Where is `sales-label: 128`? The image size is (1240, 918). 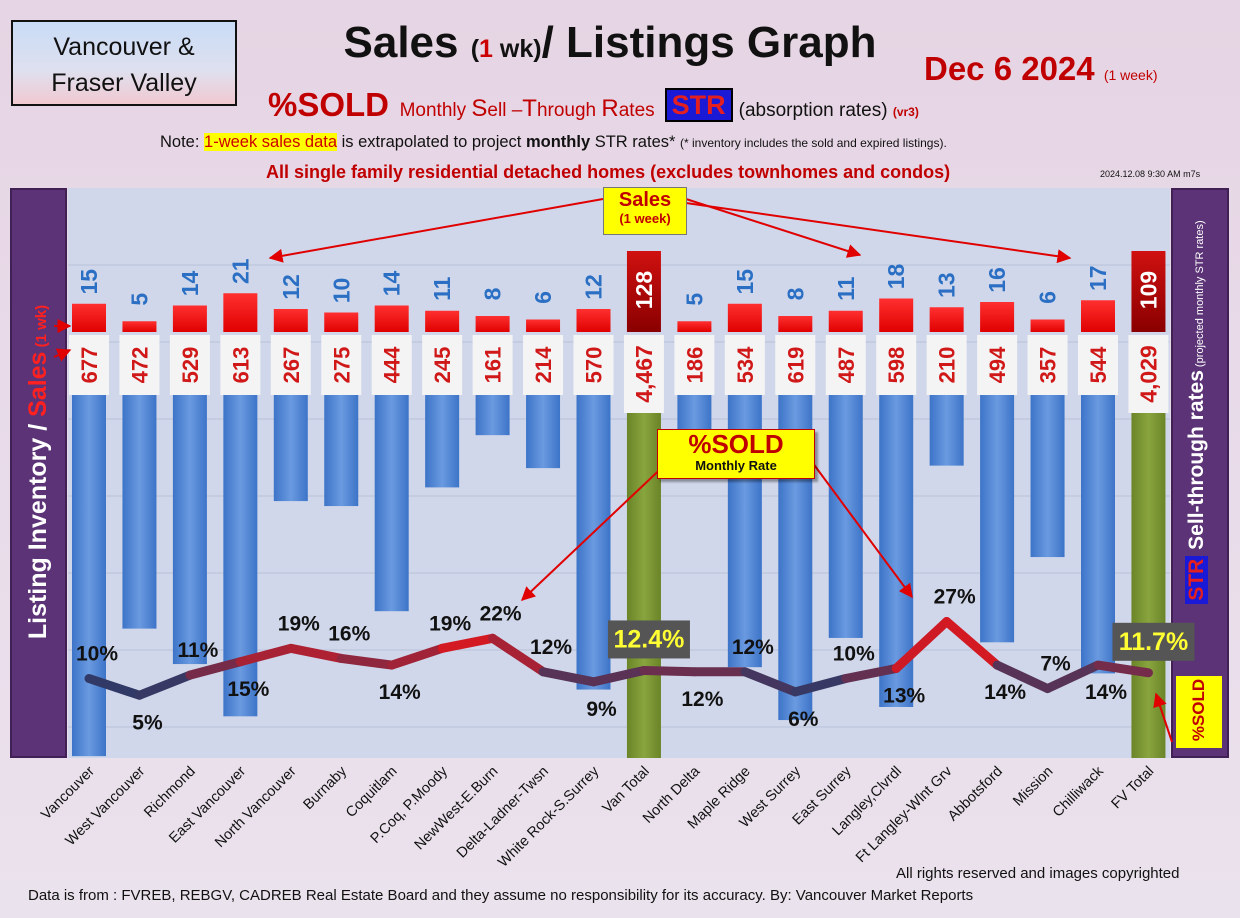 sales-label: 128 is located at coordinates (644, 290).